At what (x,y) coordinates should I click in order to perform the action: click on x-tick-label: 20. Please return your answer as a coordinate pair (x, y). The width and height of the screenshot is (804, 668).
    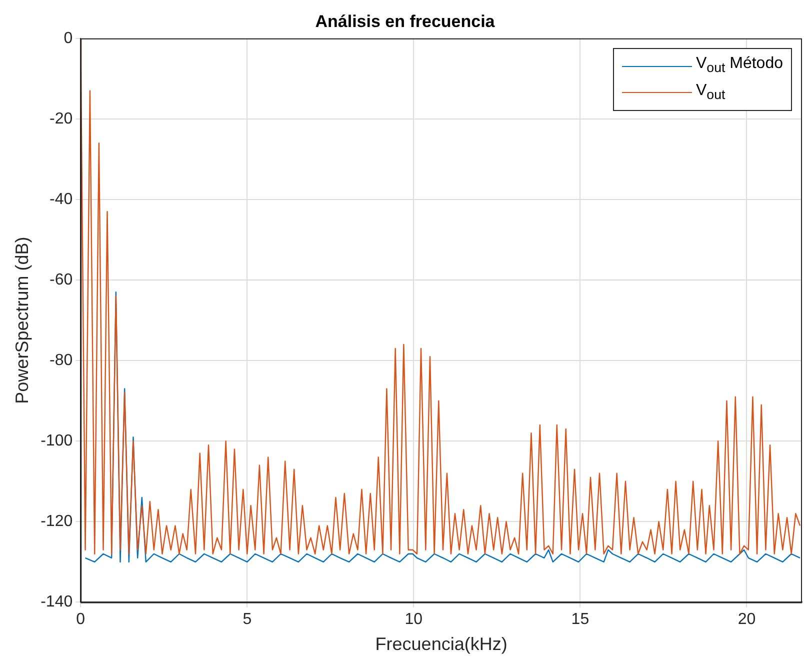
    Looking at the image, I should click on (747, 619).